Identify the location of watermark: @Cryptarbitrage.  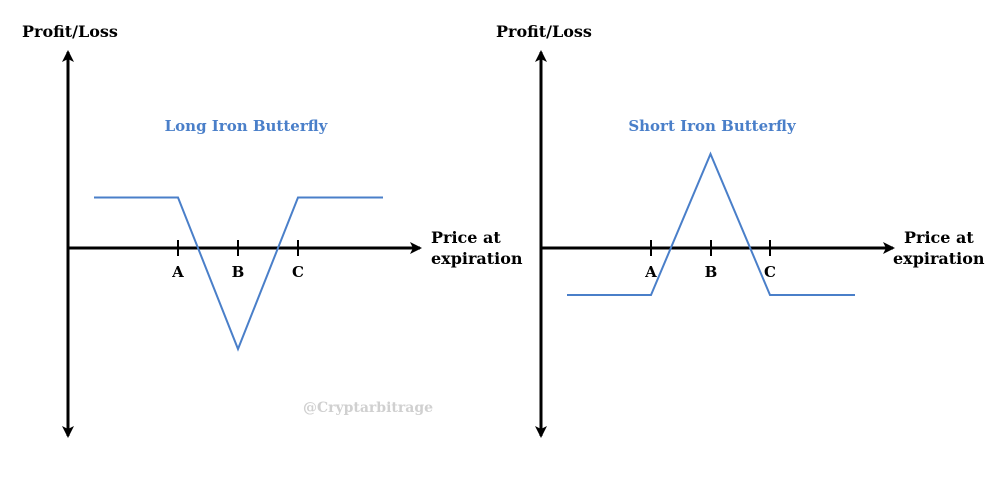
(368, 408).